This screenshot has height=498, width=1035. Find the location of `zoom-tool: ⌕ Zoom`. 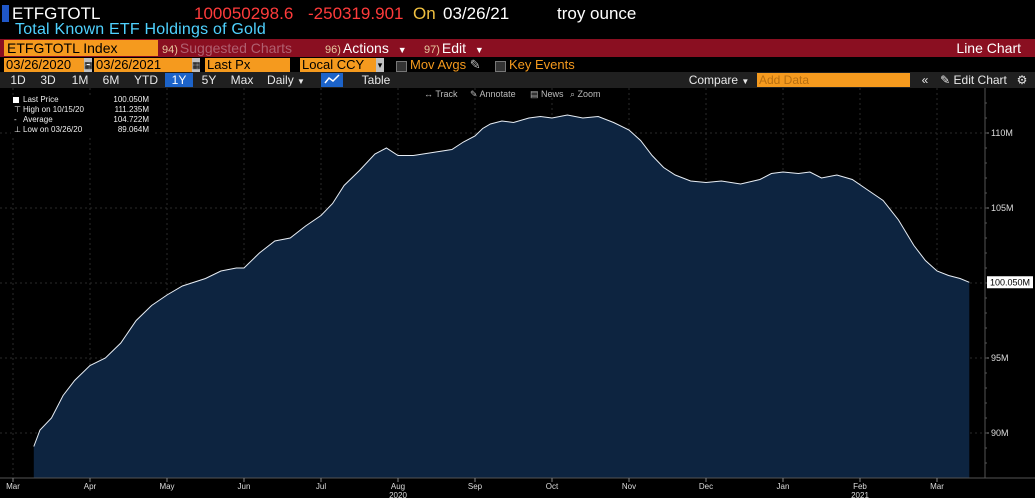

zoom-tool: ⌕ Zoom is located at coordinates (585, 94).